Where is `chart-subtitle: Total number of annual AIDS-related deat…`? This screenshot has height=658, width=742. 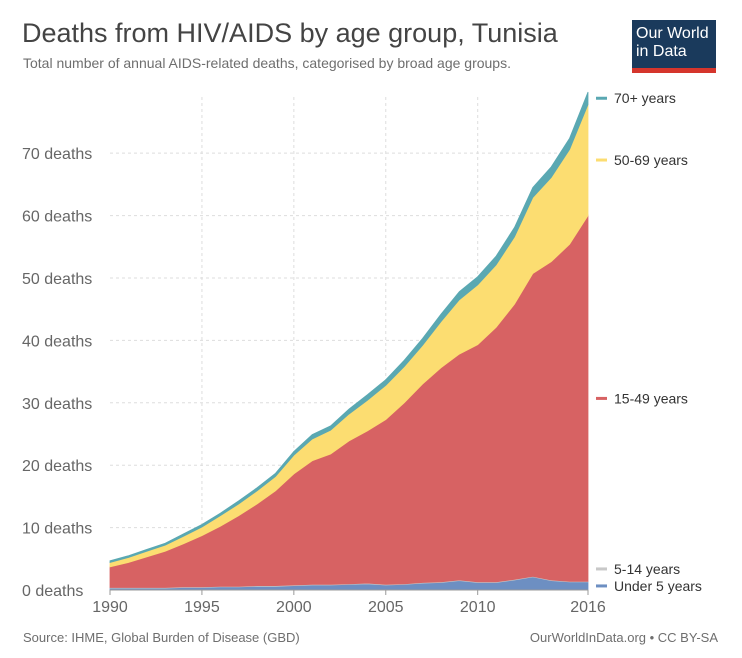
chart-subtitle: Total number of annual AIDS-related deat… is located at coordinates (267, 63).